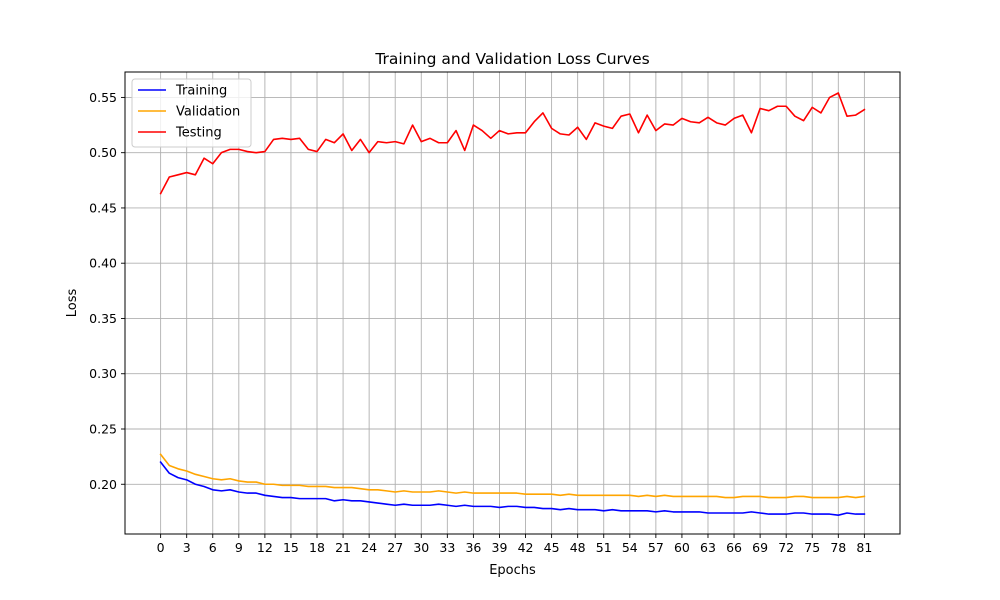  I want to click on x-tick-label: 45, so click(552, 547).